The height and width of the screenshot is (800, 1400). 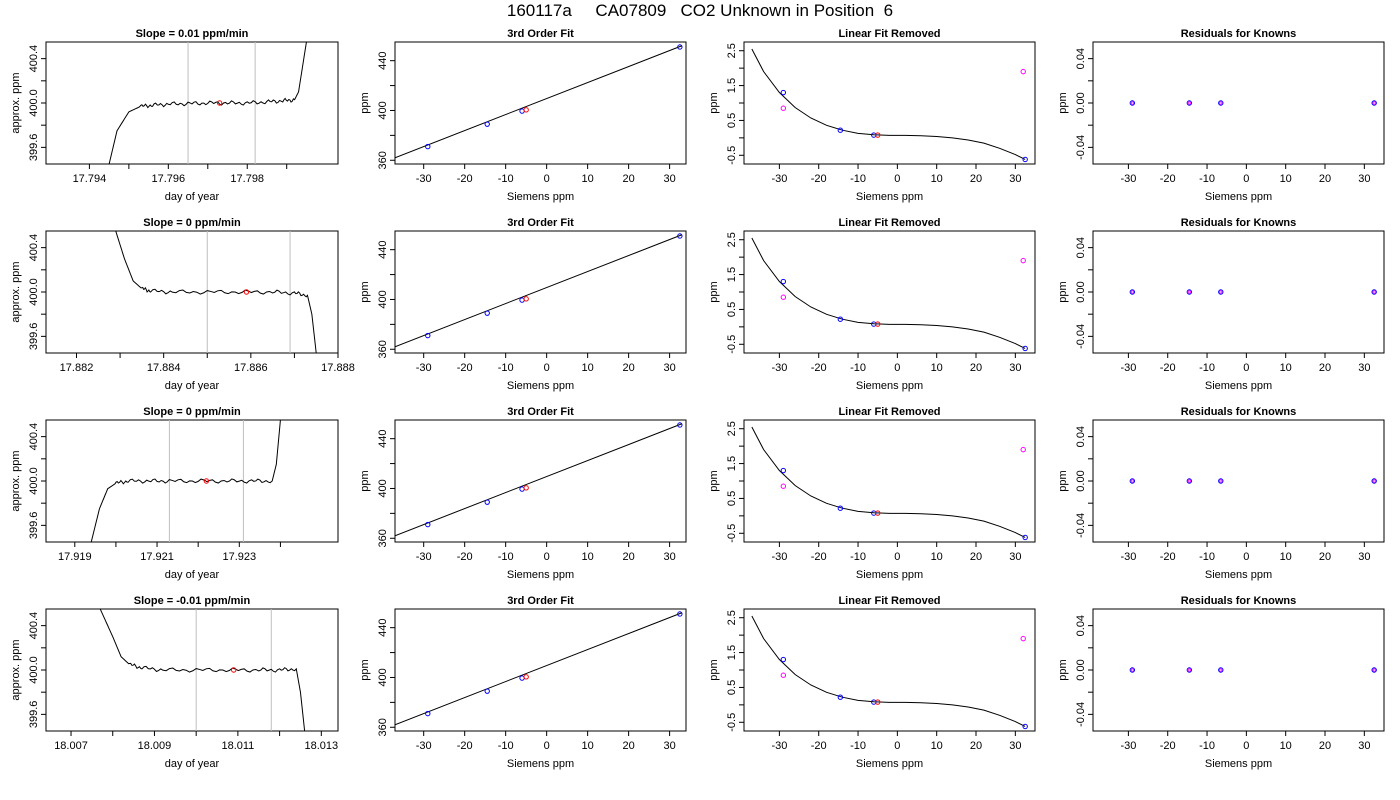 What do you see at coordinates (540, 412) in the screenshot?
I see `panel-title: 3rd Order Fit` at bounding box center [540, 412].